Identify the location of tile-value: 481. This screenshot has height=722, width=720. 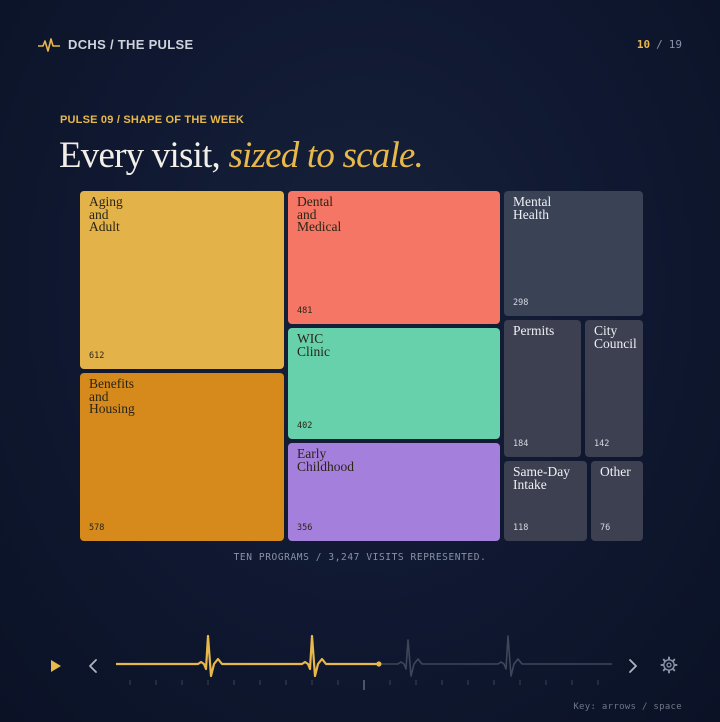
(305, 311).